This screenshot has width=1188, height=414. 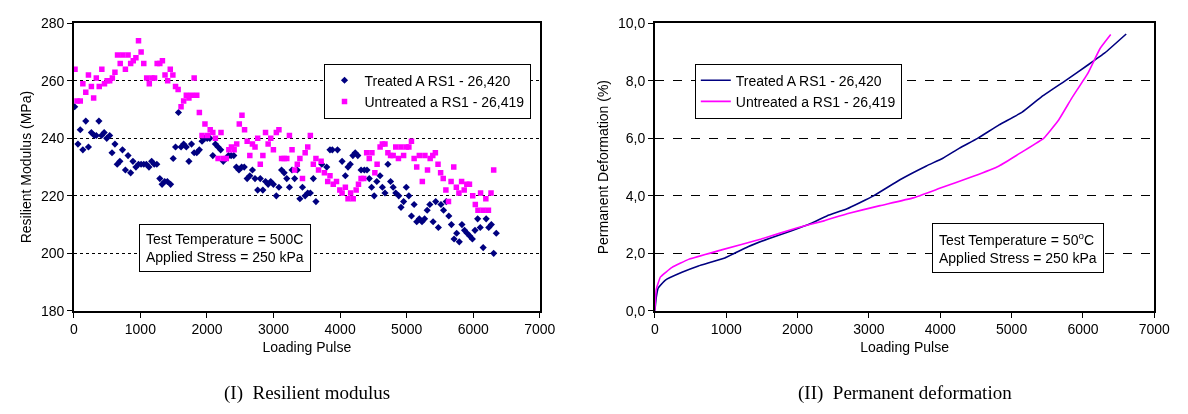 I want to click on y-axis-title: Permanent Deformation (%), so click(x=603, y=167).